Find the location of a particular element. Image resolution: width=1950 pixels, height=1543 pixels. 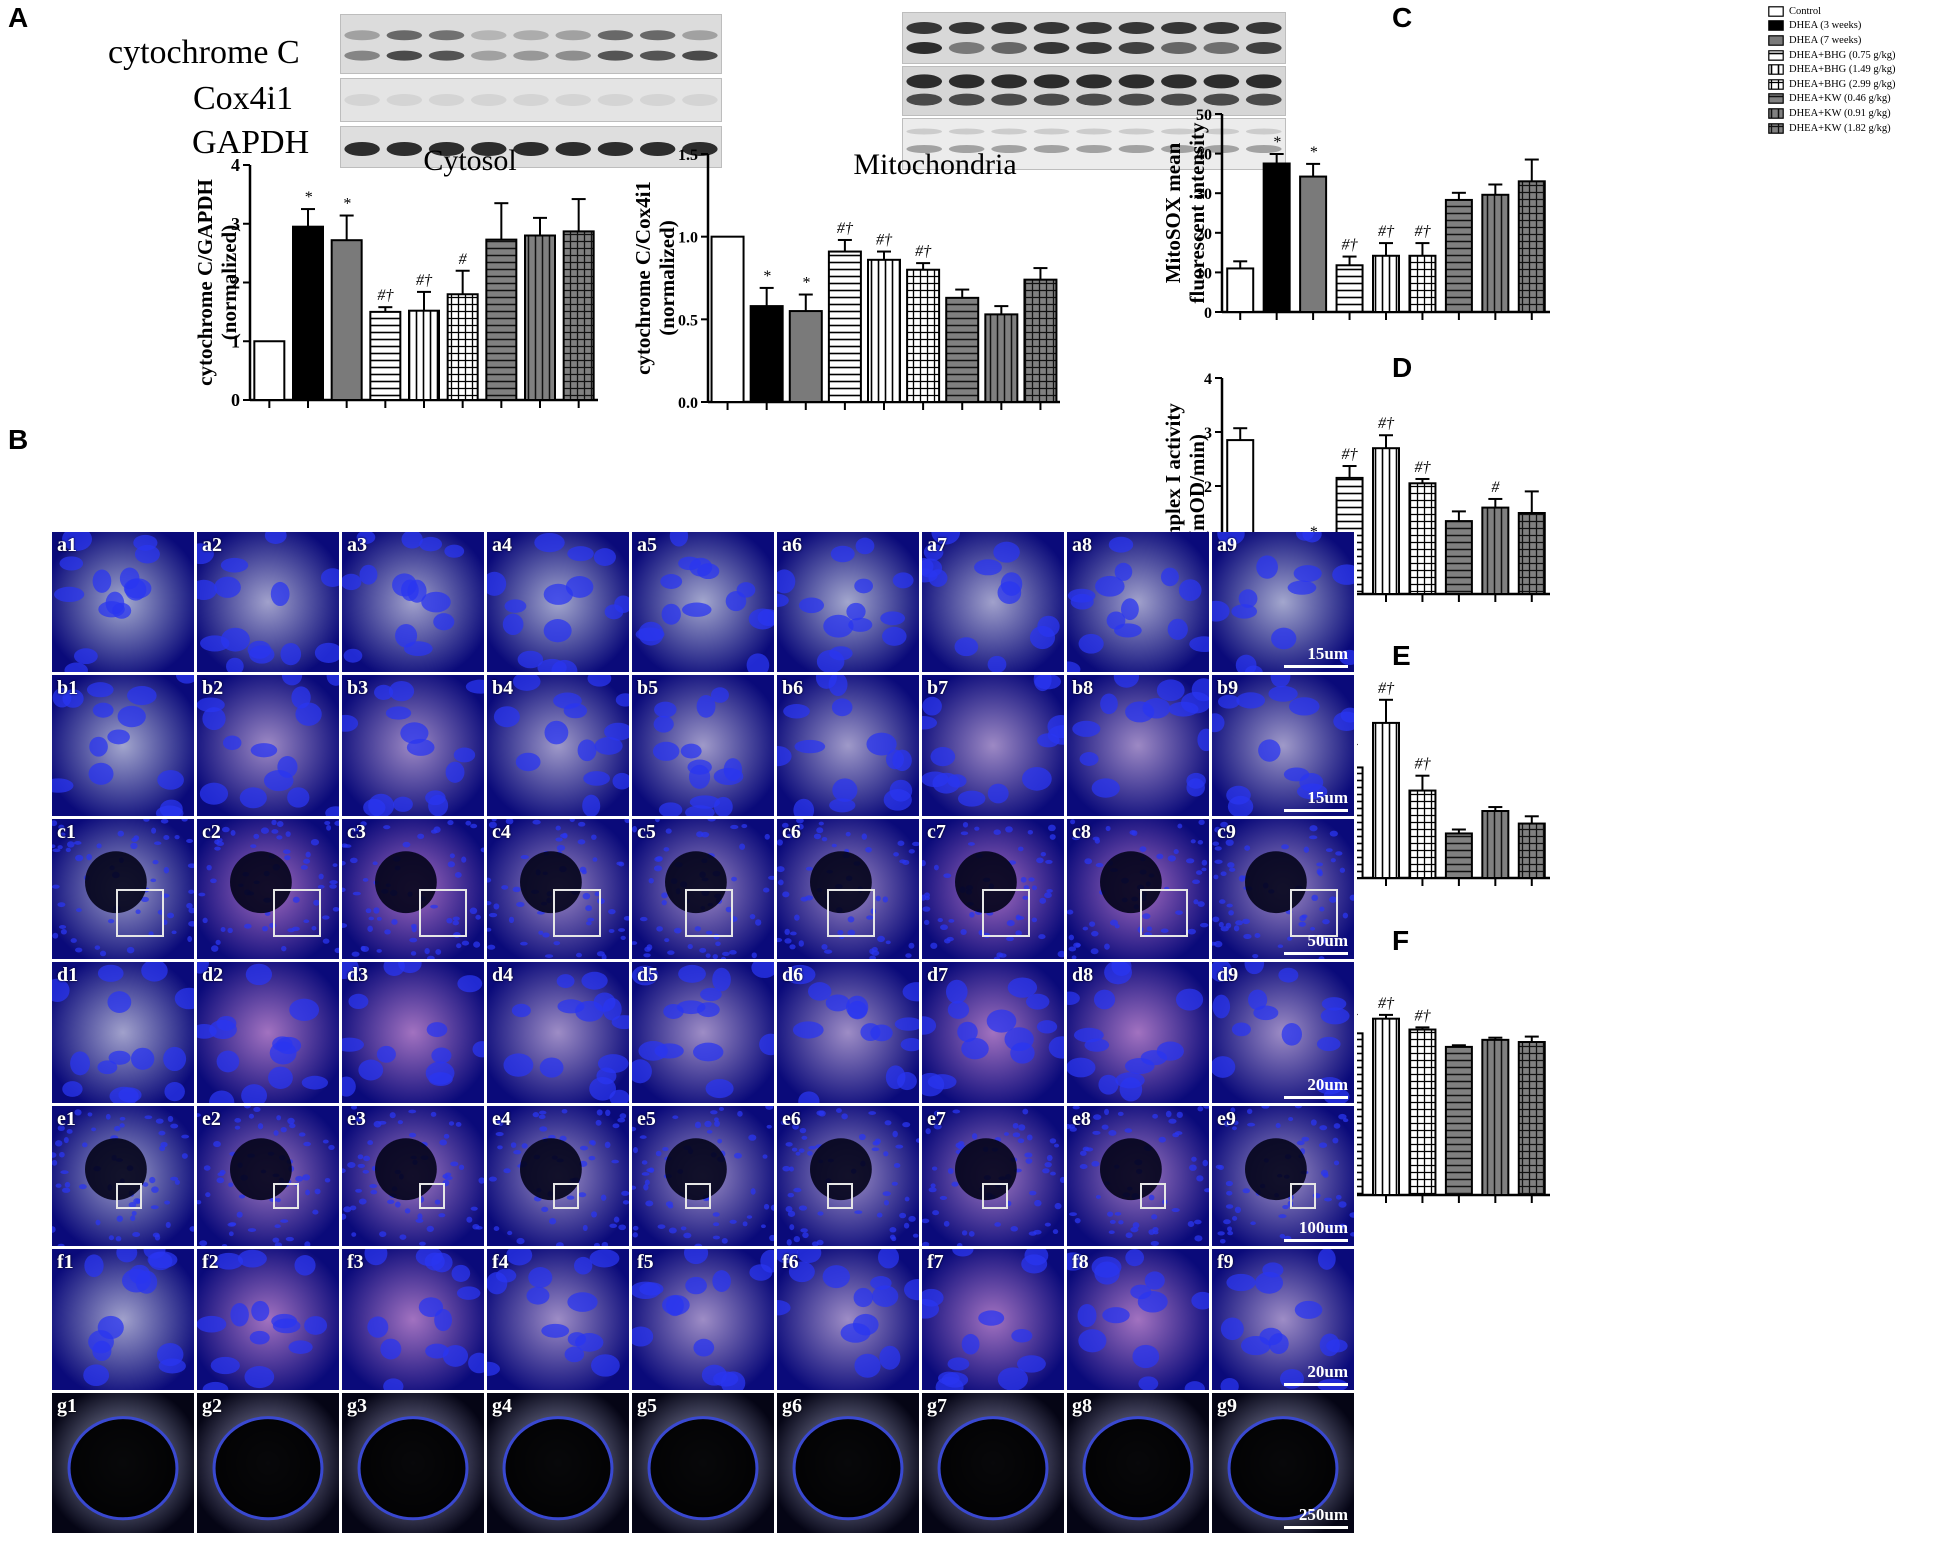

micrograph-label: d1 is located at coordinates (68, 975).